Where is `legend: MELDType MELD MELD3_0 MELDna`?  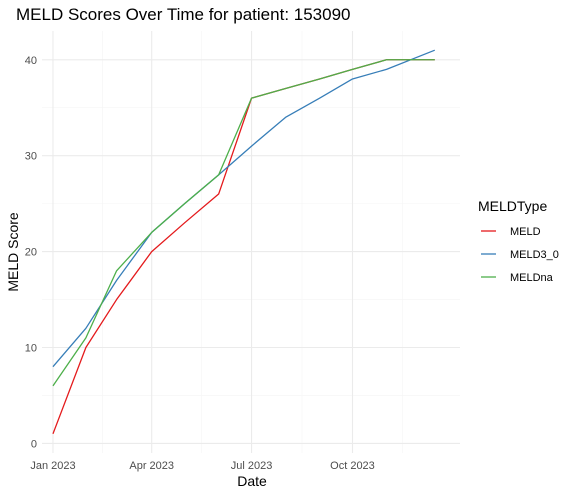
legend: MELDType MELD MELD3_0 MELDna is located at coordinates (518, 241).